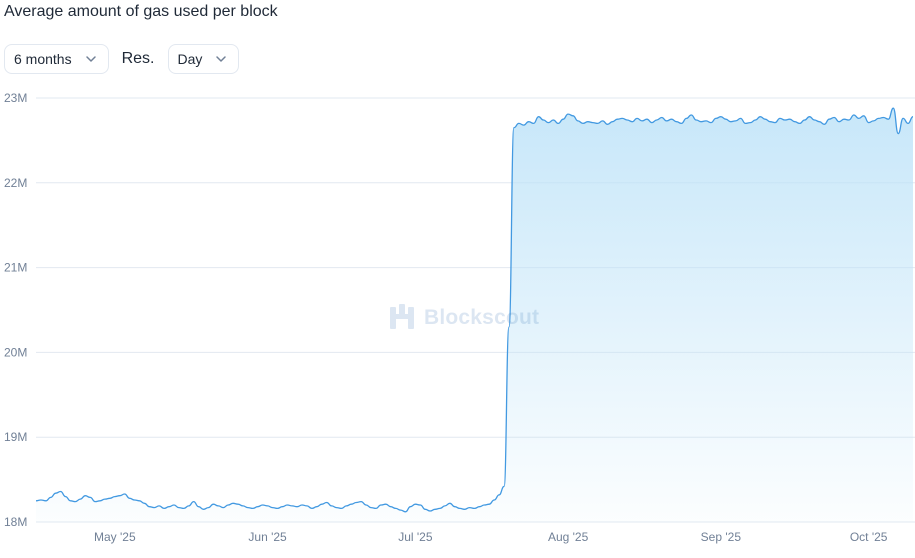 The image size is (915, 558). I want to click on x-tick-label: Jul '25, so click(415, 537).